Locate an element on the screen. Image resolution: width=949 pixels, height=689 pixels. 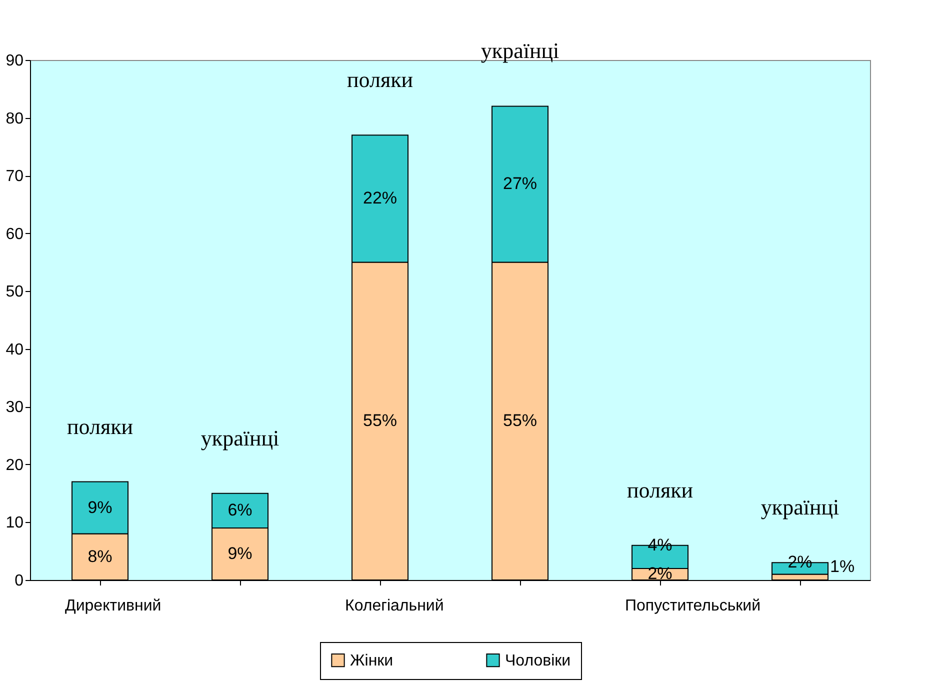
legend-label: Чоловіки is located at coordinates (538, 661).